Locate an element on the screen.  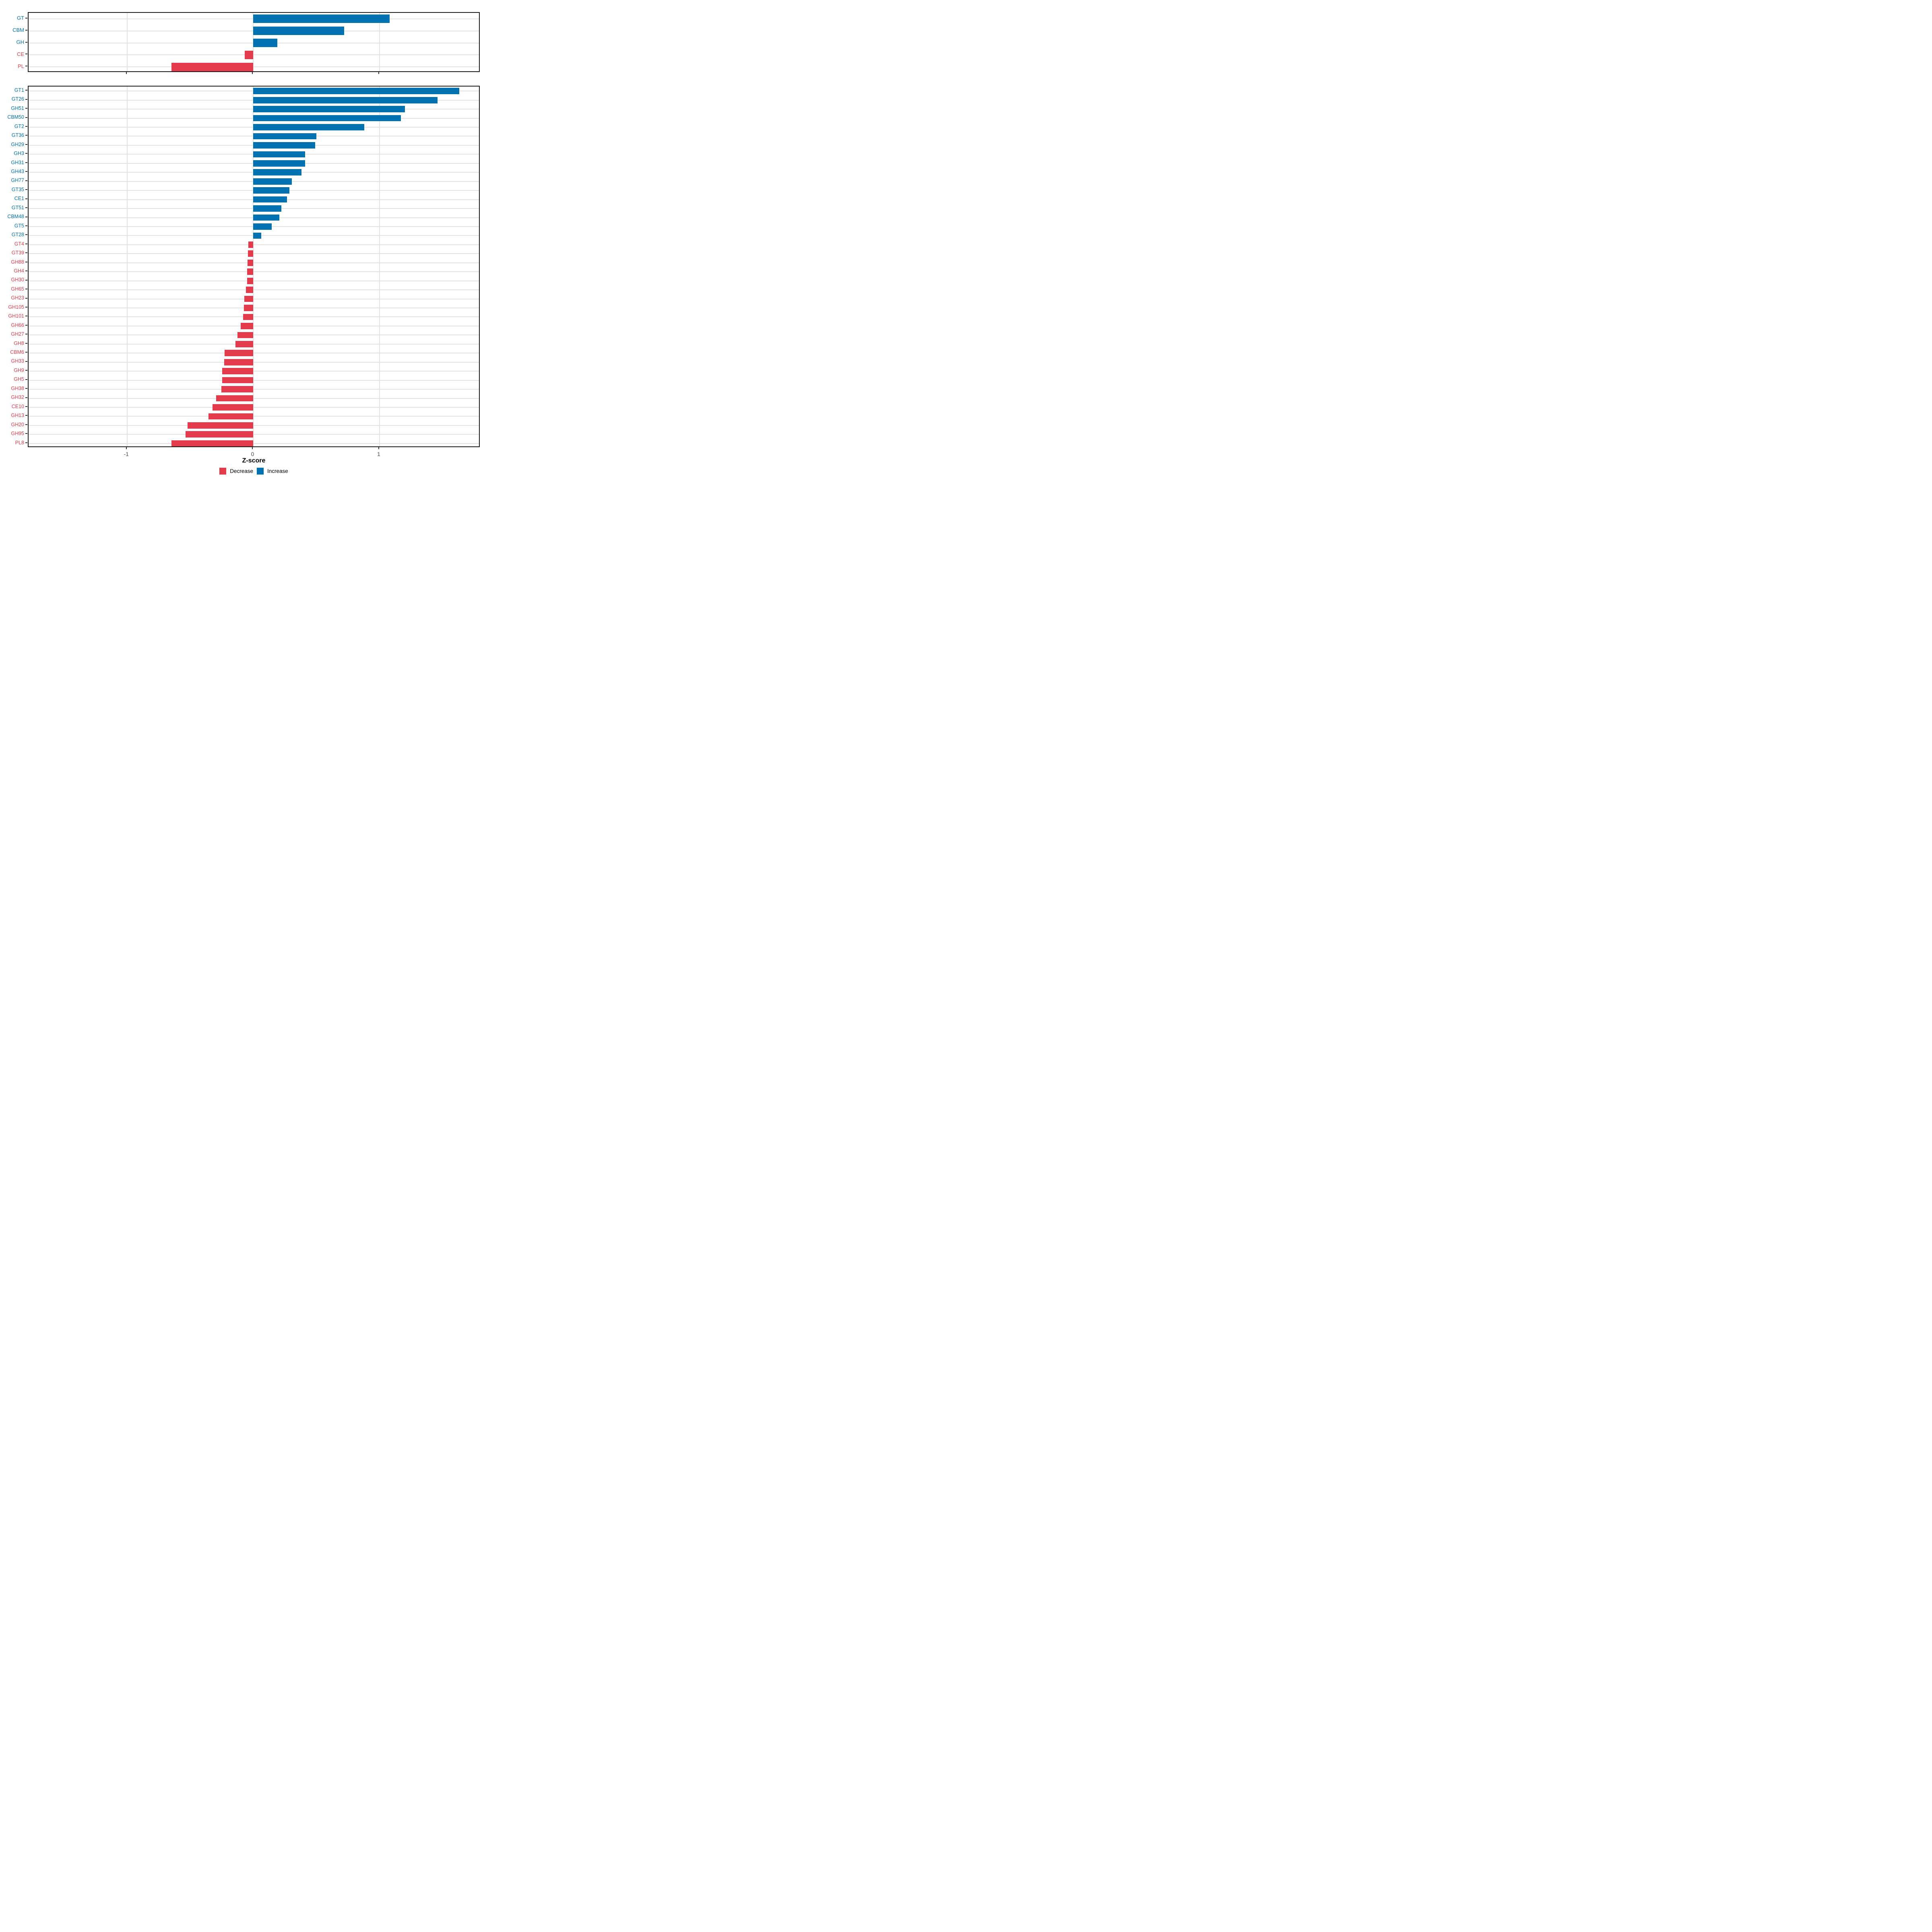
row-label: GT4 is located at coordinates (19, 244).